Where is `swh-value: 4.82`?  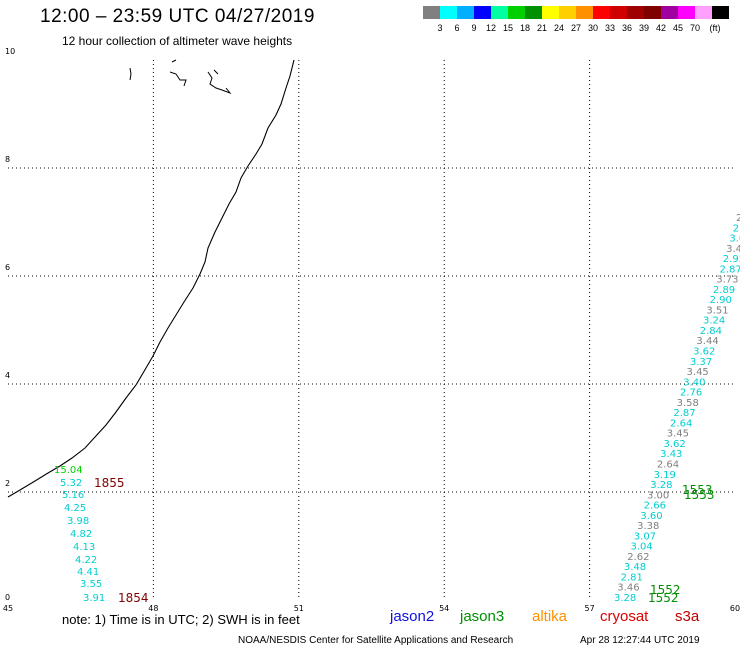
swh-value: 4.82 is located at coordinates (81, 534).